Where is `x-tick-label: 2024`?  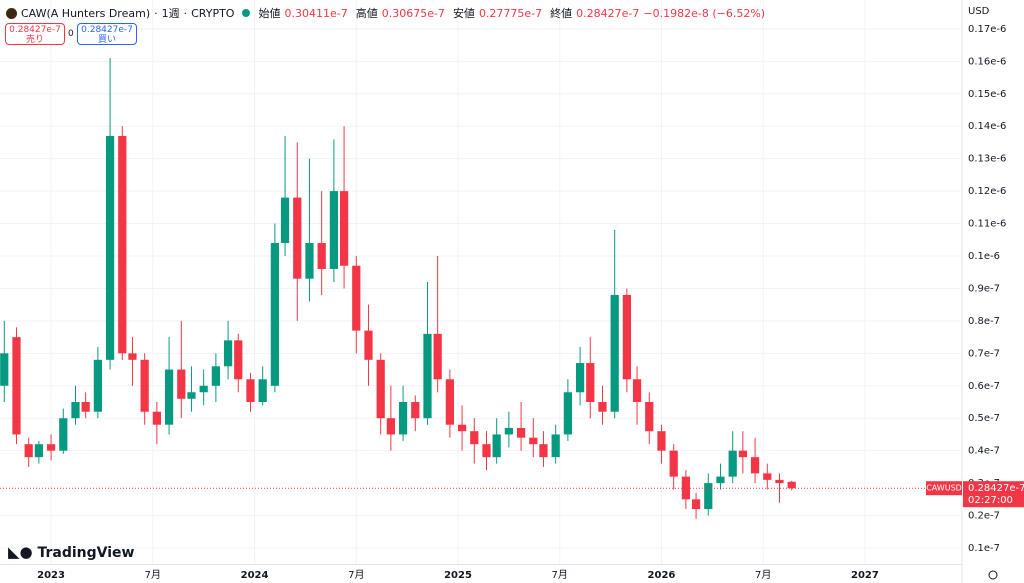 x-tick-label: 2024 is located at coordinates (255, 575).